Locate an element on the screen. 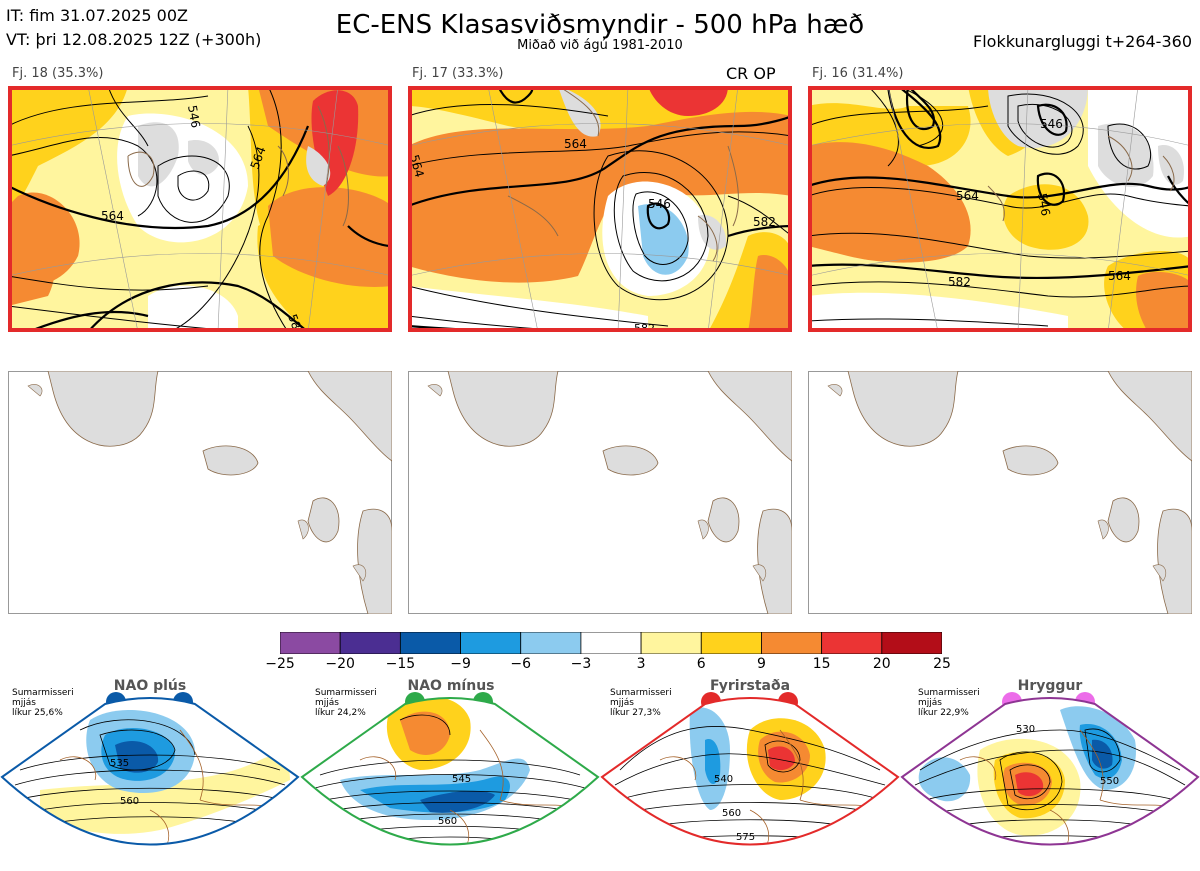 The image size is (1200, 871). colorbar-tick-label: −25 is located at coordinates (280, 664).